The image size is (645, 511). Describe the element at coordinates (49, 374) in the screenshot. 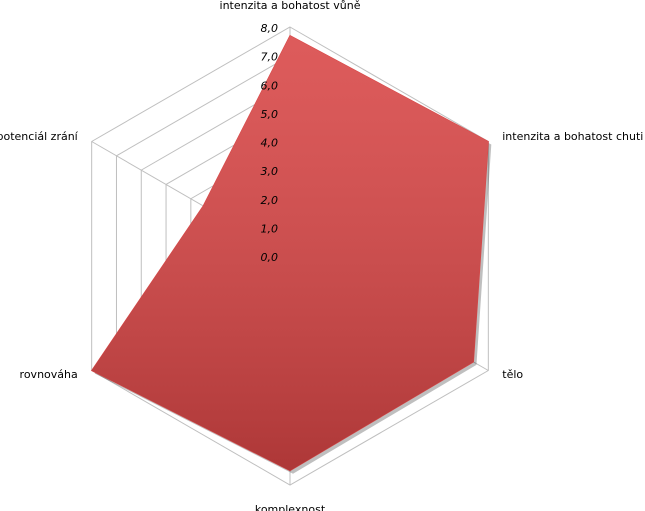

I see `category-label: rovnováha` at that location.